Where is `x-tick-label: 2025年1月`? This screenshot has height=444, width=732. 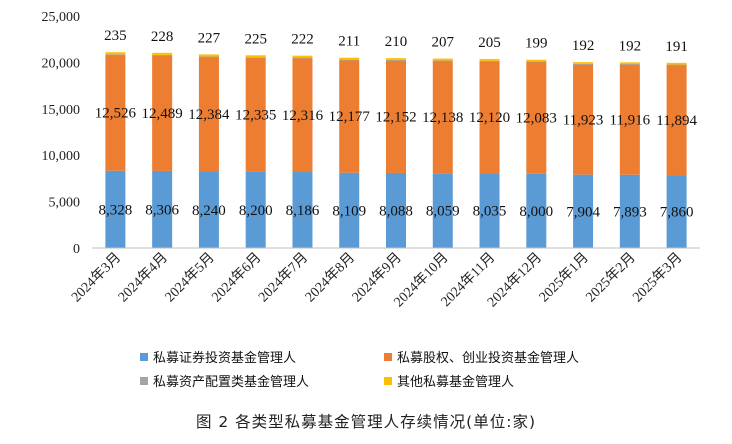
x-tick-label: 2025年1月 is located at coordinates (564, 278).